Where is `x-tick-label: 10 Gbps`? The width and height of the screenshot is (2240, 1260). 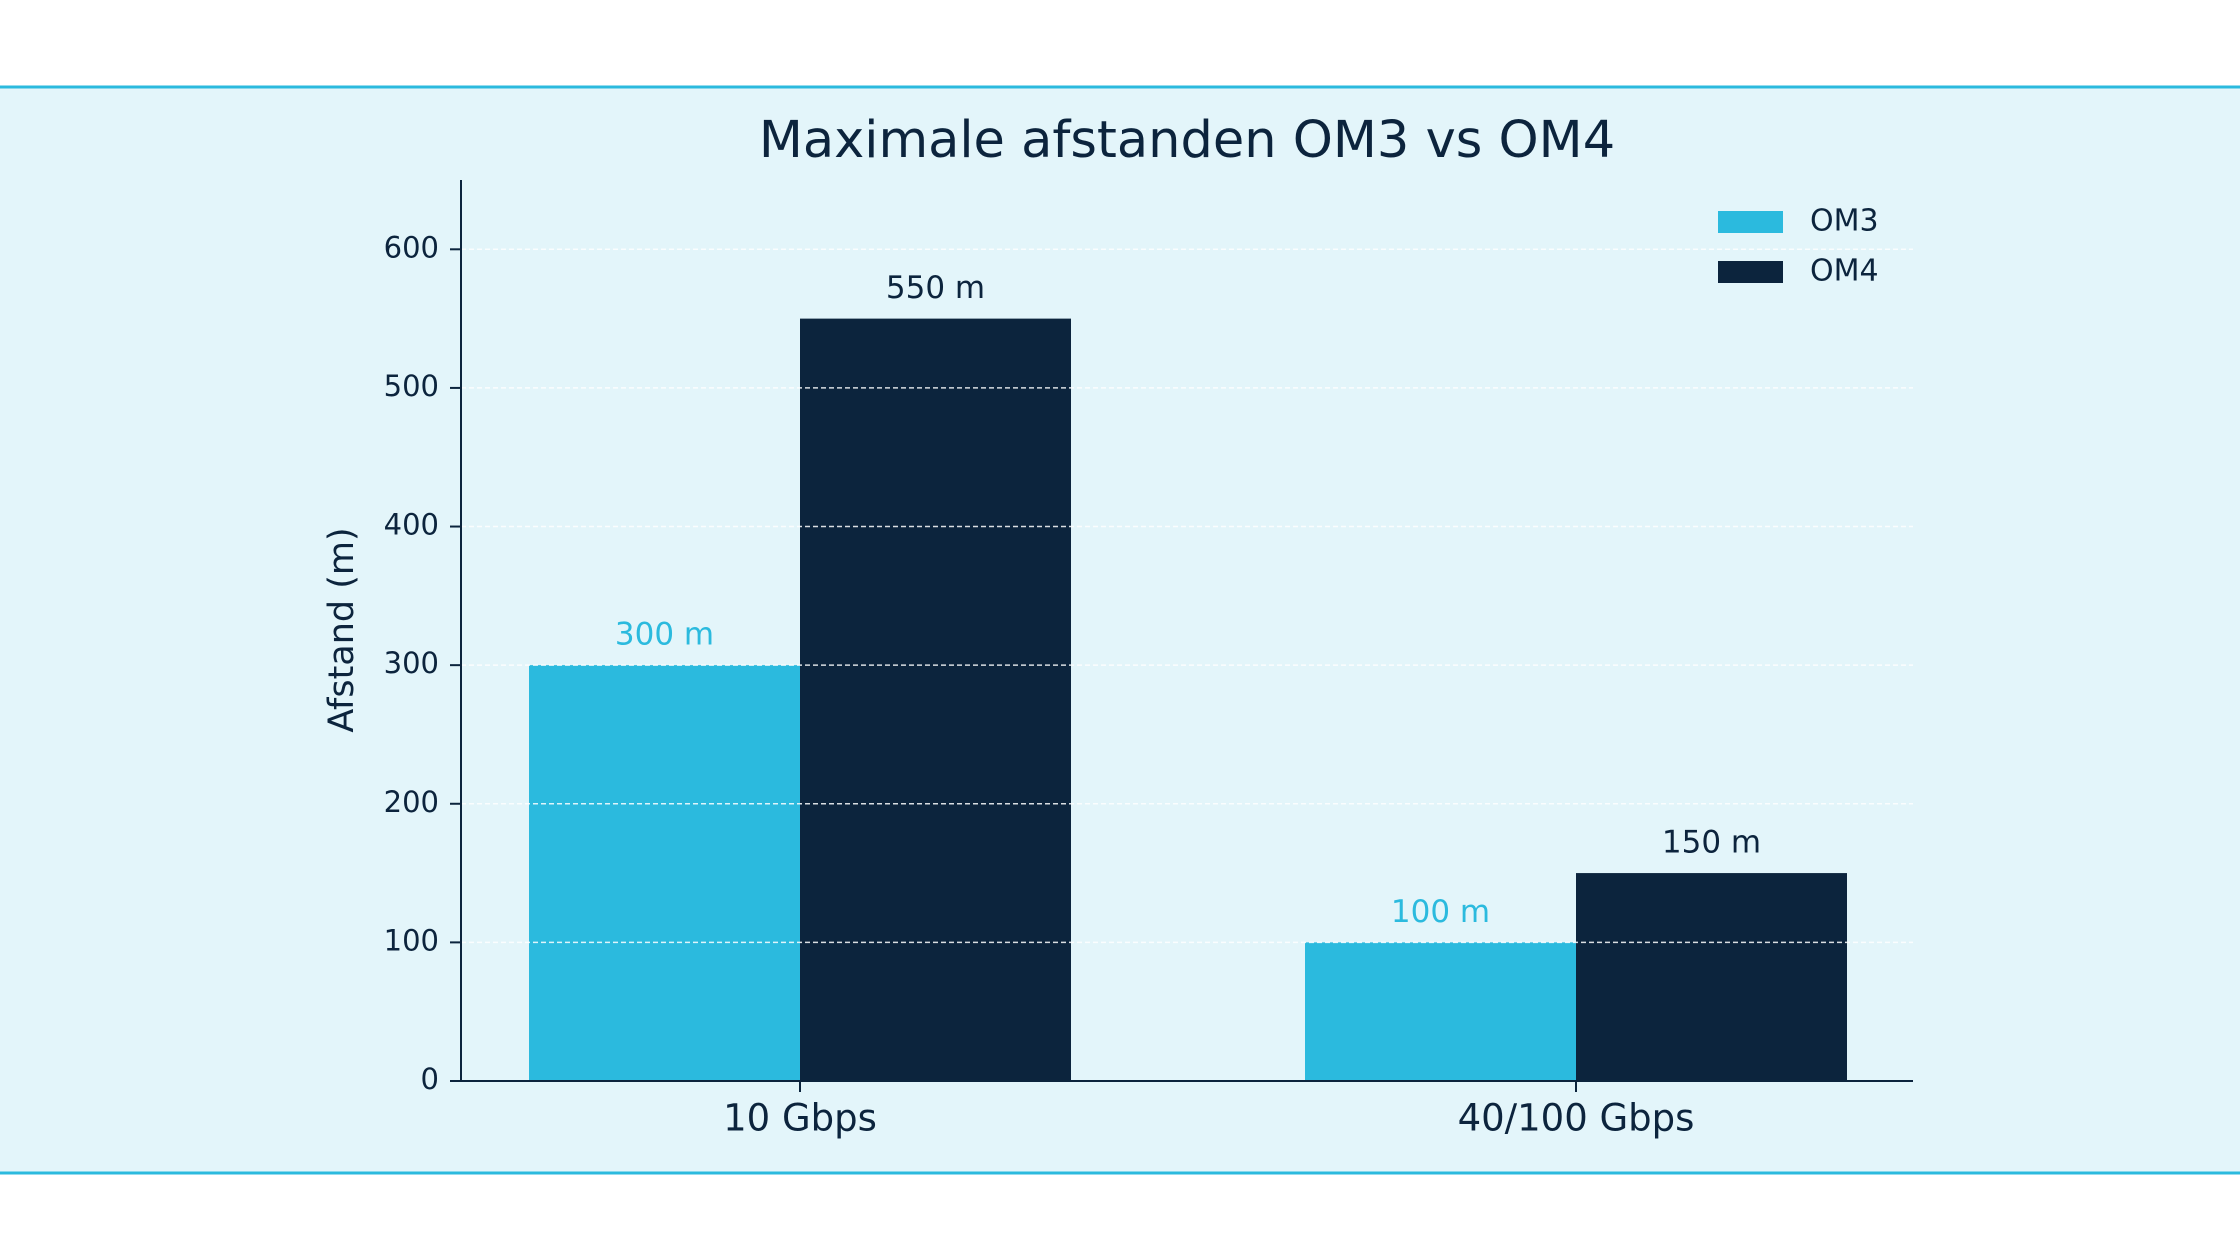 x-tick-label: 10 Gbps is located at coordinates (800, 1118).